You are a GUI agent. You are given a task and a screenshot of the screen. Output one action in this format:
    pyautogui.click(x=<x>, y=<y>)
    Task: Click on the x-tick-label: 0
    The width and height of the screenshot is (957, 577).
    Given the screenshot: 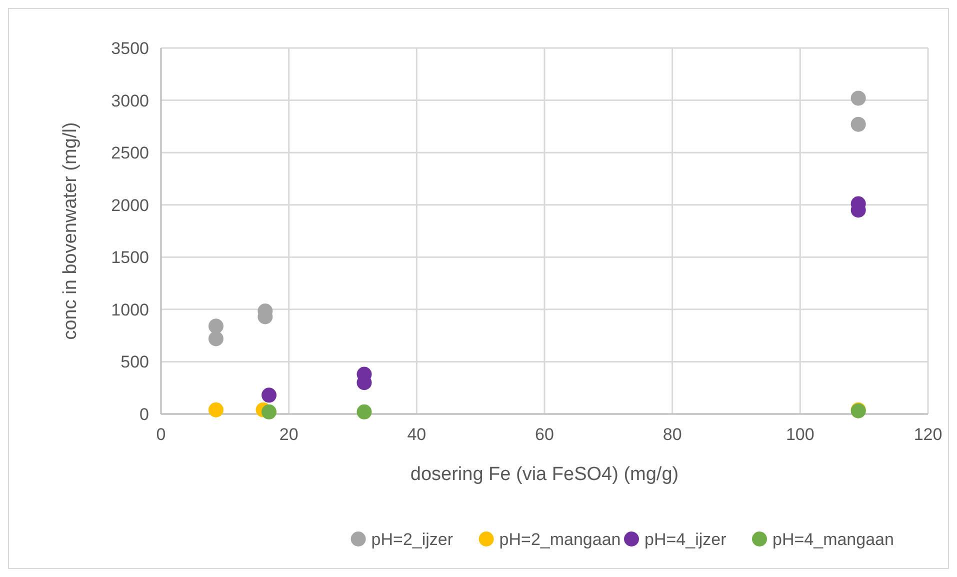 What is the action you would take?
    pyautogui.click(x=161, y=434)
    